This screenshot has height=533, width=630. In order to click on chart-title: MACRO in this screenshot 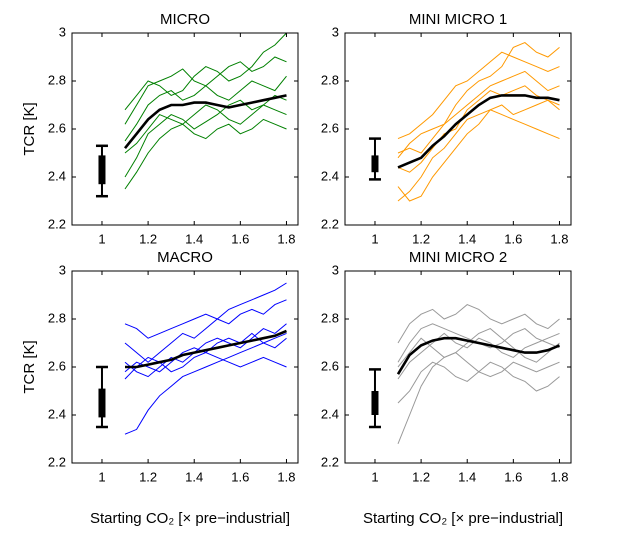, I will do `click(185, 257)`.